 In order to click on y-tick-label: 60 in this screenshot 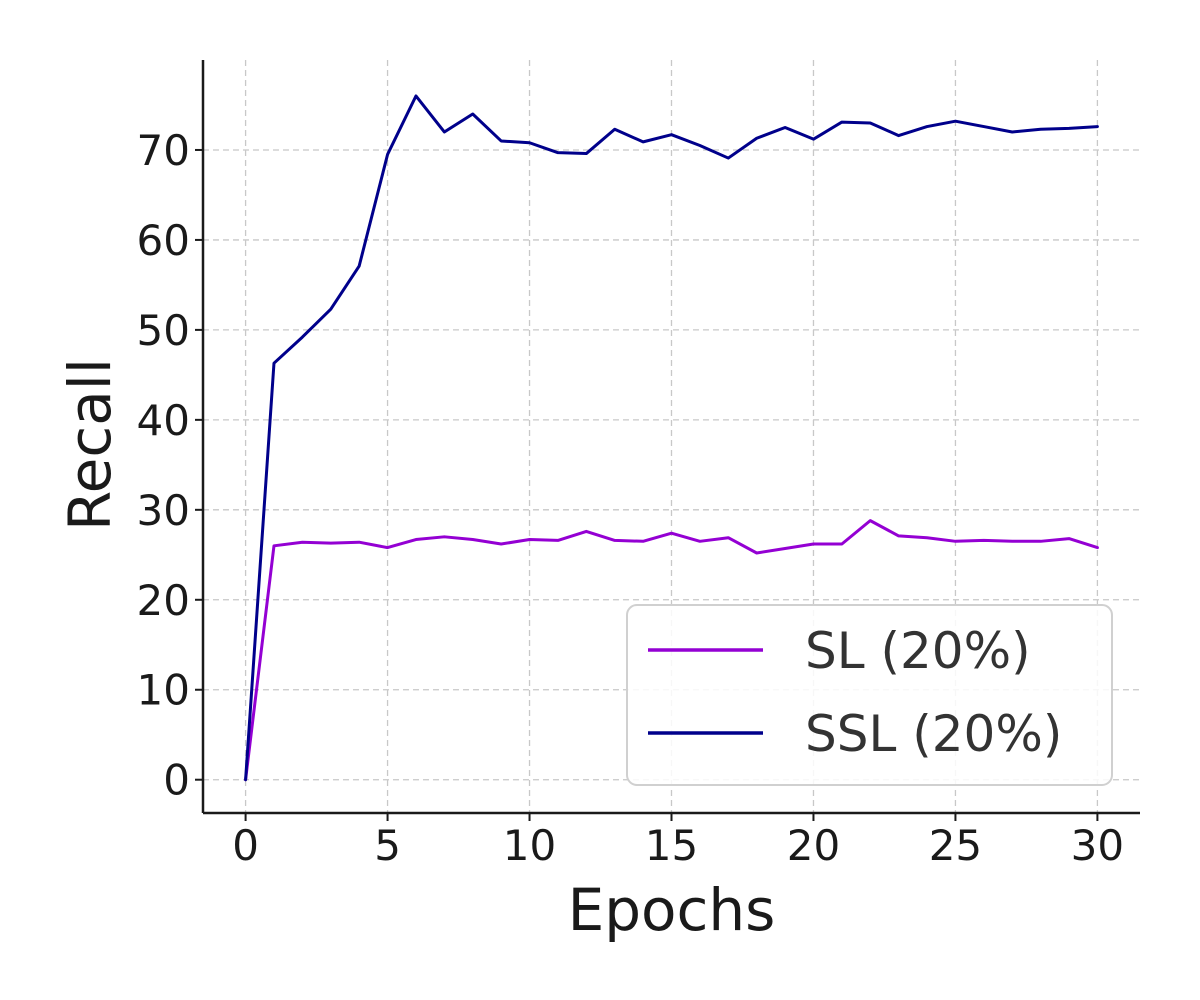, I will do `click(163, 240)`.